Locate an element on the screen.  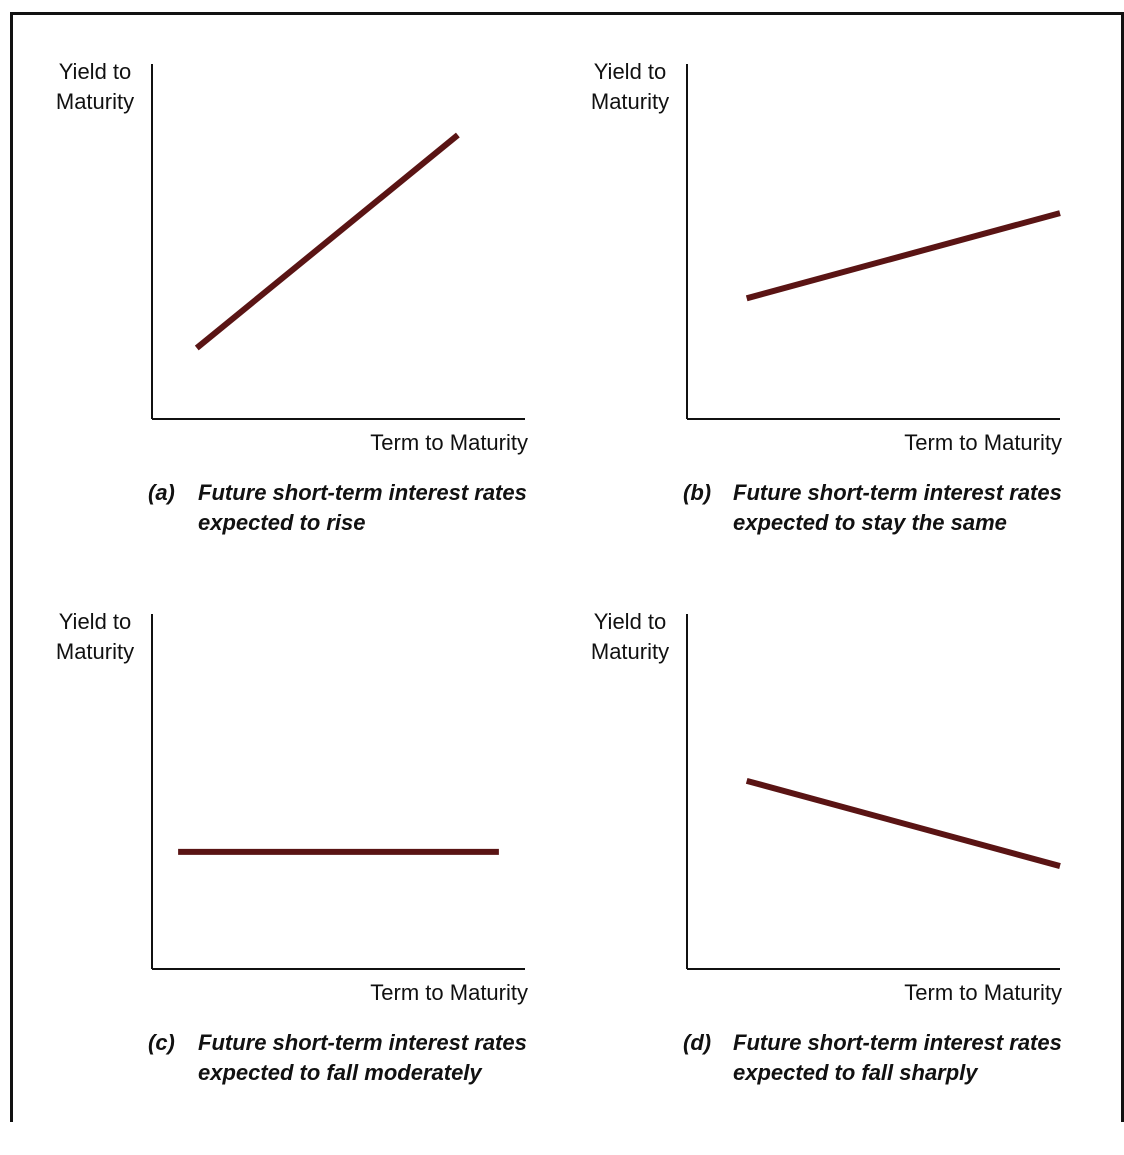
caption-line2: expected to fall moderately is located at coordinates (340, 1072).